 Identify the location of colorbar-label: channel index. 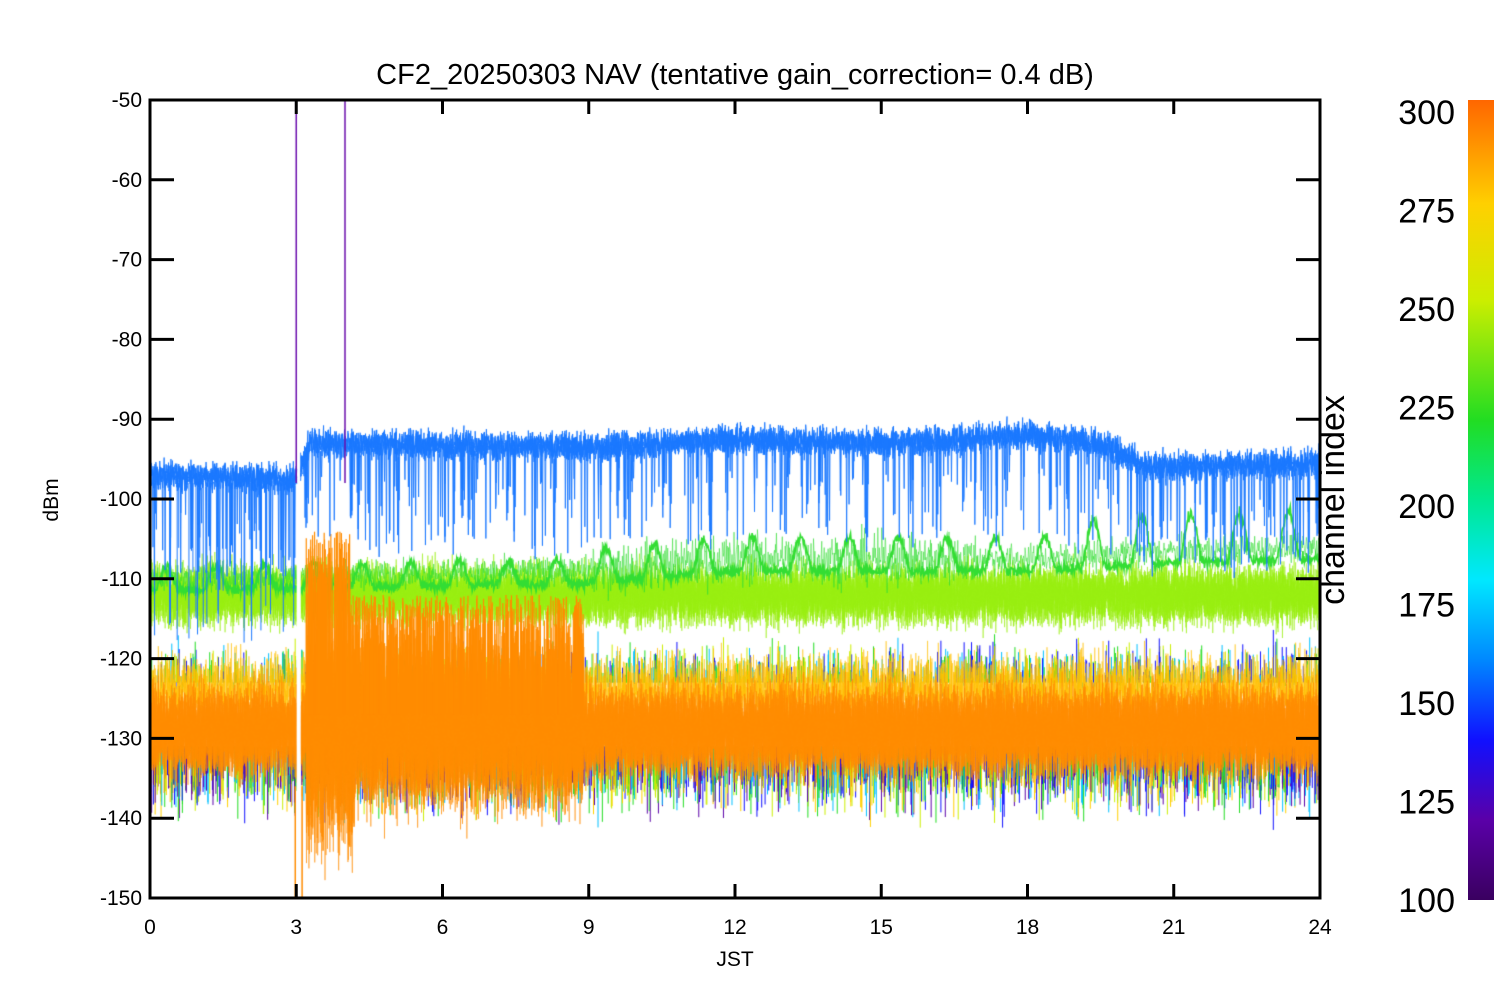
(1333, 500).